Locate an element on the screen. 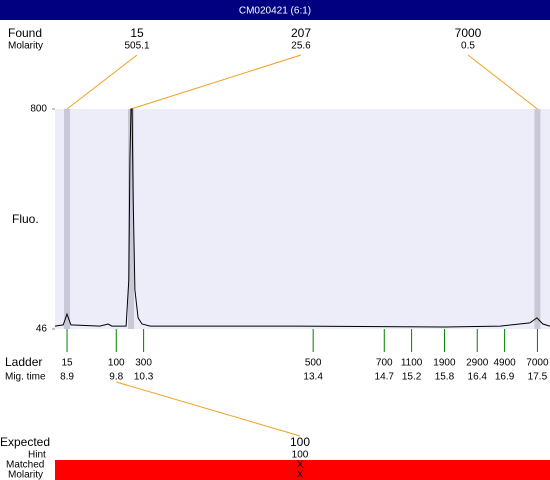 Image resolution: width=550 pixels, height=480 pixels. ladder-time: 16.9 is located at coordinates (505, 377).